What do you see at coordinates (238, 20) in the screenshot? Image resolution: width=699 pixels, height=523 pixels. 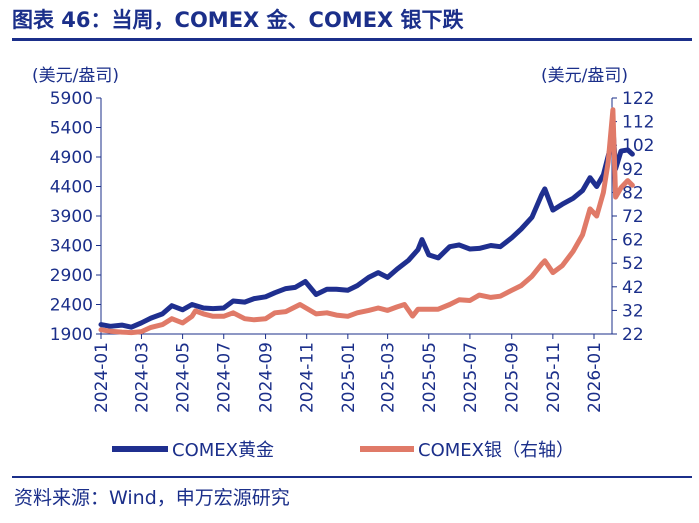 I see `chart-title: 图表 46：当周，COMEX 金、COMEX 银下跌` at bounding box center [238, 20].